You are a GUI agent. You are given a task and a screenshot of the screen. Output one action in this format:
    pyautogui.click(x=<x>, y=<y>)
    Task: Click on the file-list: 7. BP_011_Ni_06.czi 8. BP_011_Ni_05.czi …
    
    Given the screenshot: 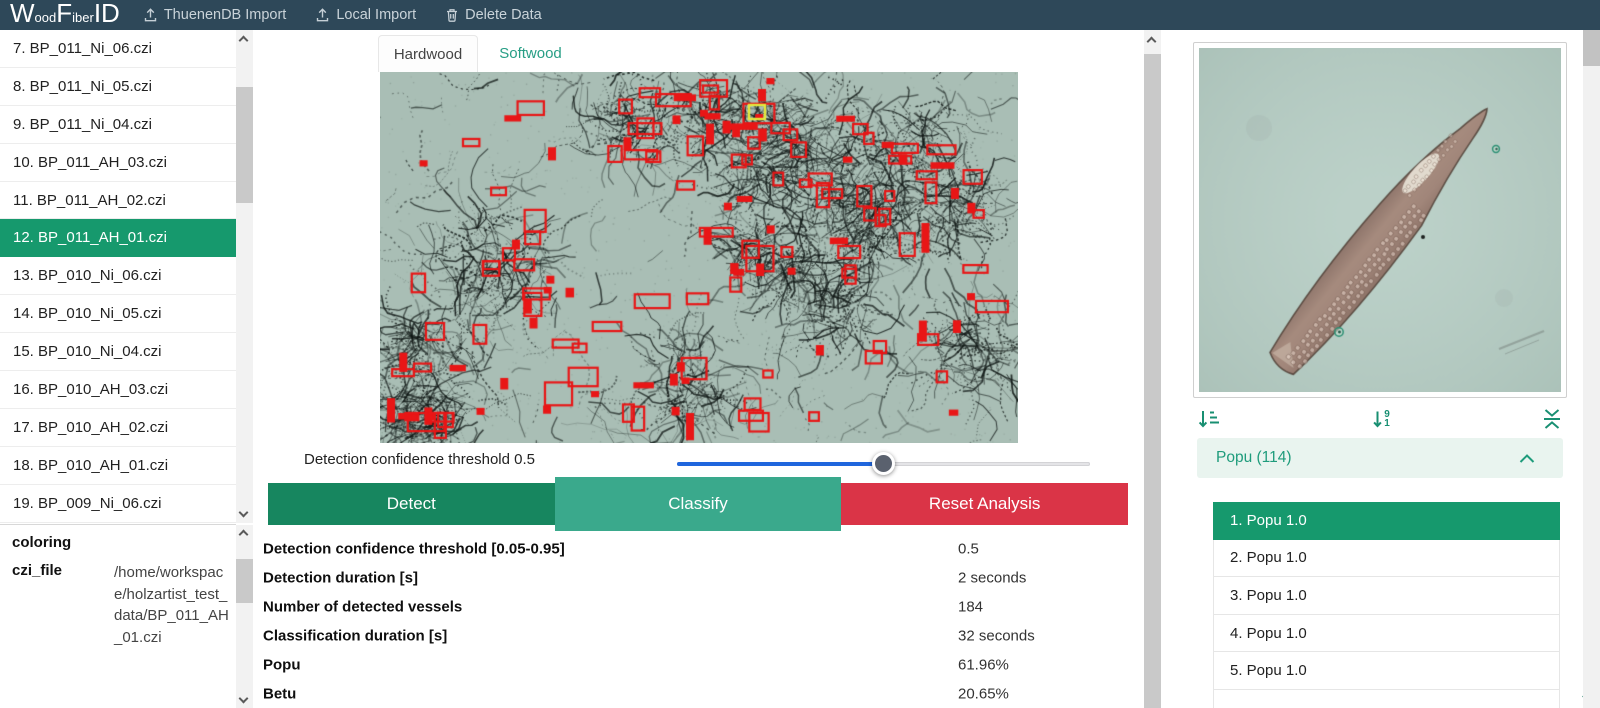 What is the action you would take?
    pyautogui.click(x=118, y=276)
    